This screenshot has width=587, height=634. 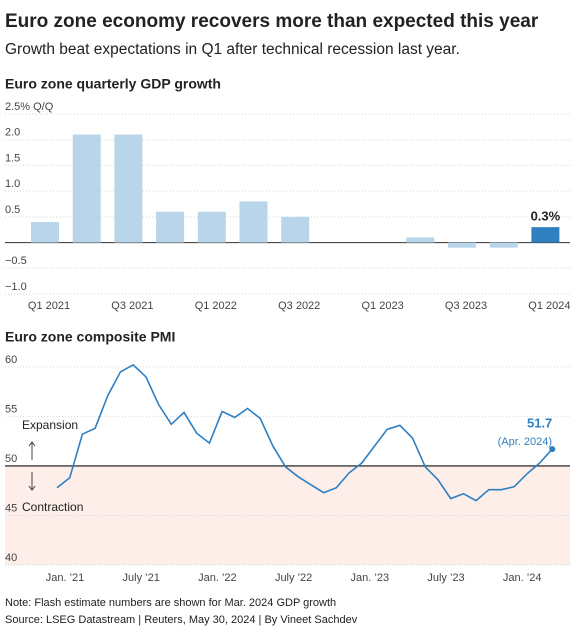 I want to click on chart-title: Euro zone composite PMI, so click(x=90, y=337).